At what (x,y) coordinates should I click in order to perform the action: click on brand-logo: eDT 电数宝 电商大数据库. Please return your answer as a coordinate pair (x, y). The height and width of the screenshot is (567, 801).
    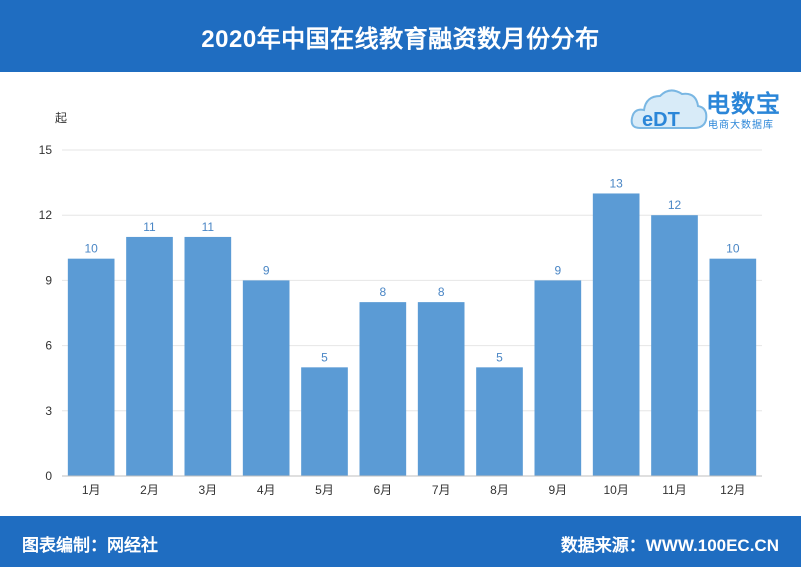
    Looking at the image, I should click on (715, 109).